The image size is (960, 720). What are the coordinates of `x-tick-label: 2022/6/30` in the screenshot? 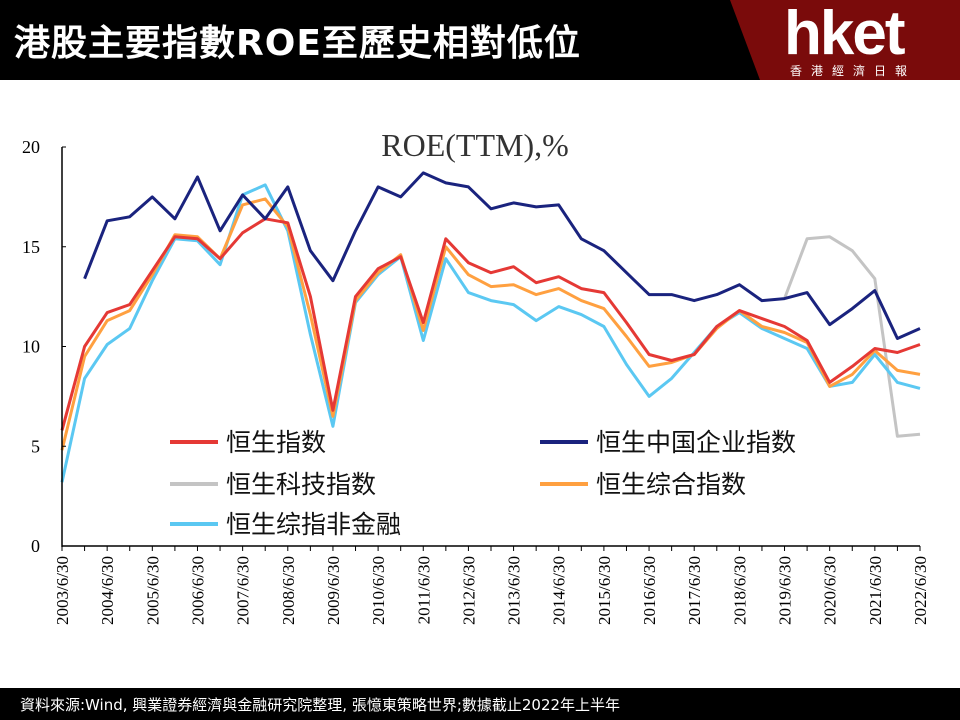 It's located at (920, 590).